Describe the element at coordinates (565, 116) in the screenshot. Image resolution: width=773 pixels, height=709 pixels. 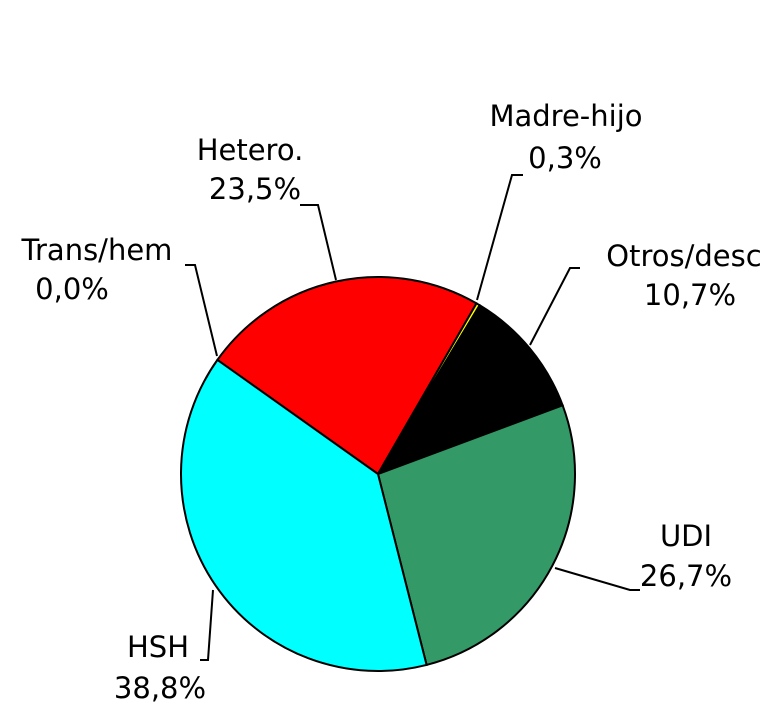
I see `slice-label: Madre-hijo` at that location.